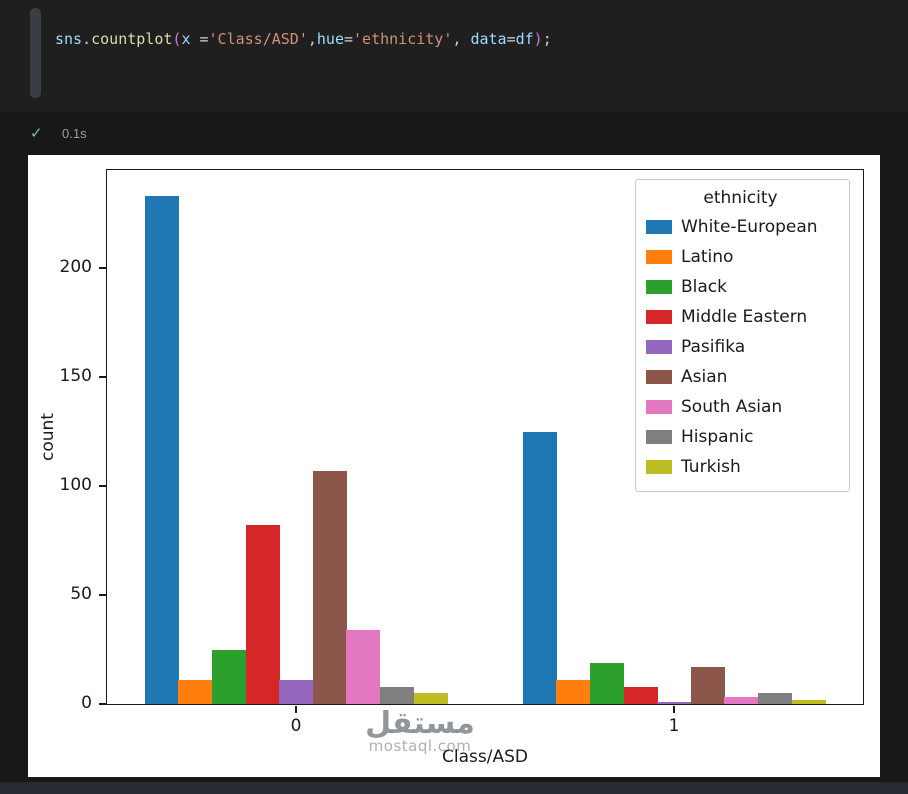 Image resolution: width=908 pixels, height=794 pixels. What do you see at coordinates (547, 39) in the screenshot?
I see `code-token: ;` at bounding box center [547, 39].